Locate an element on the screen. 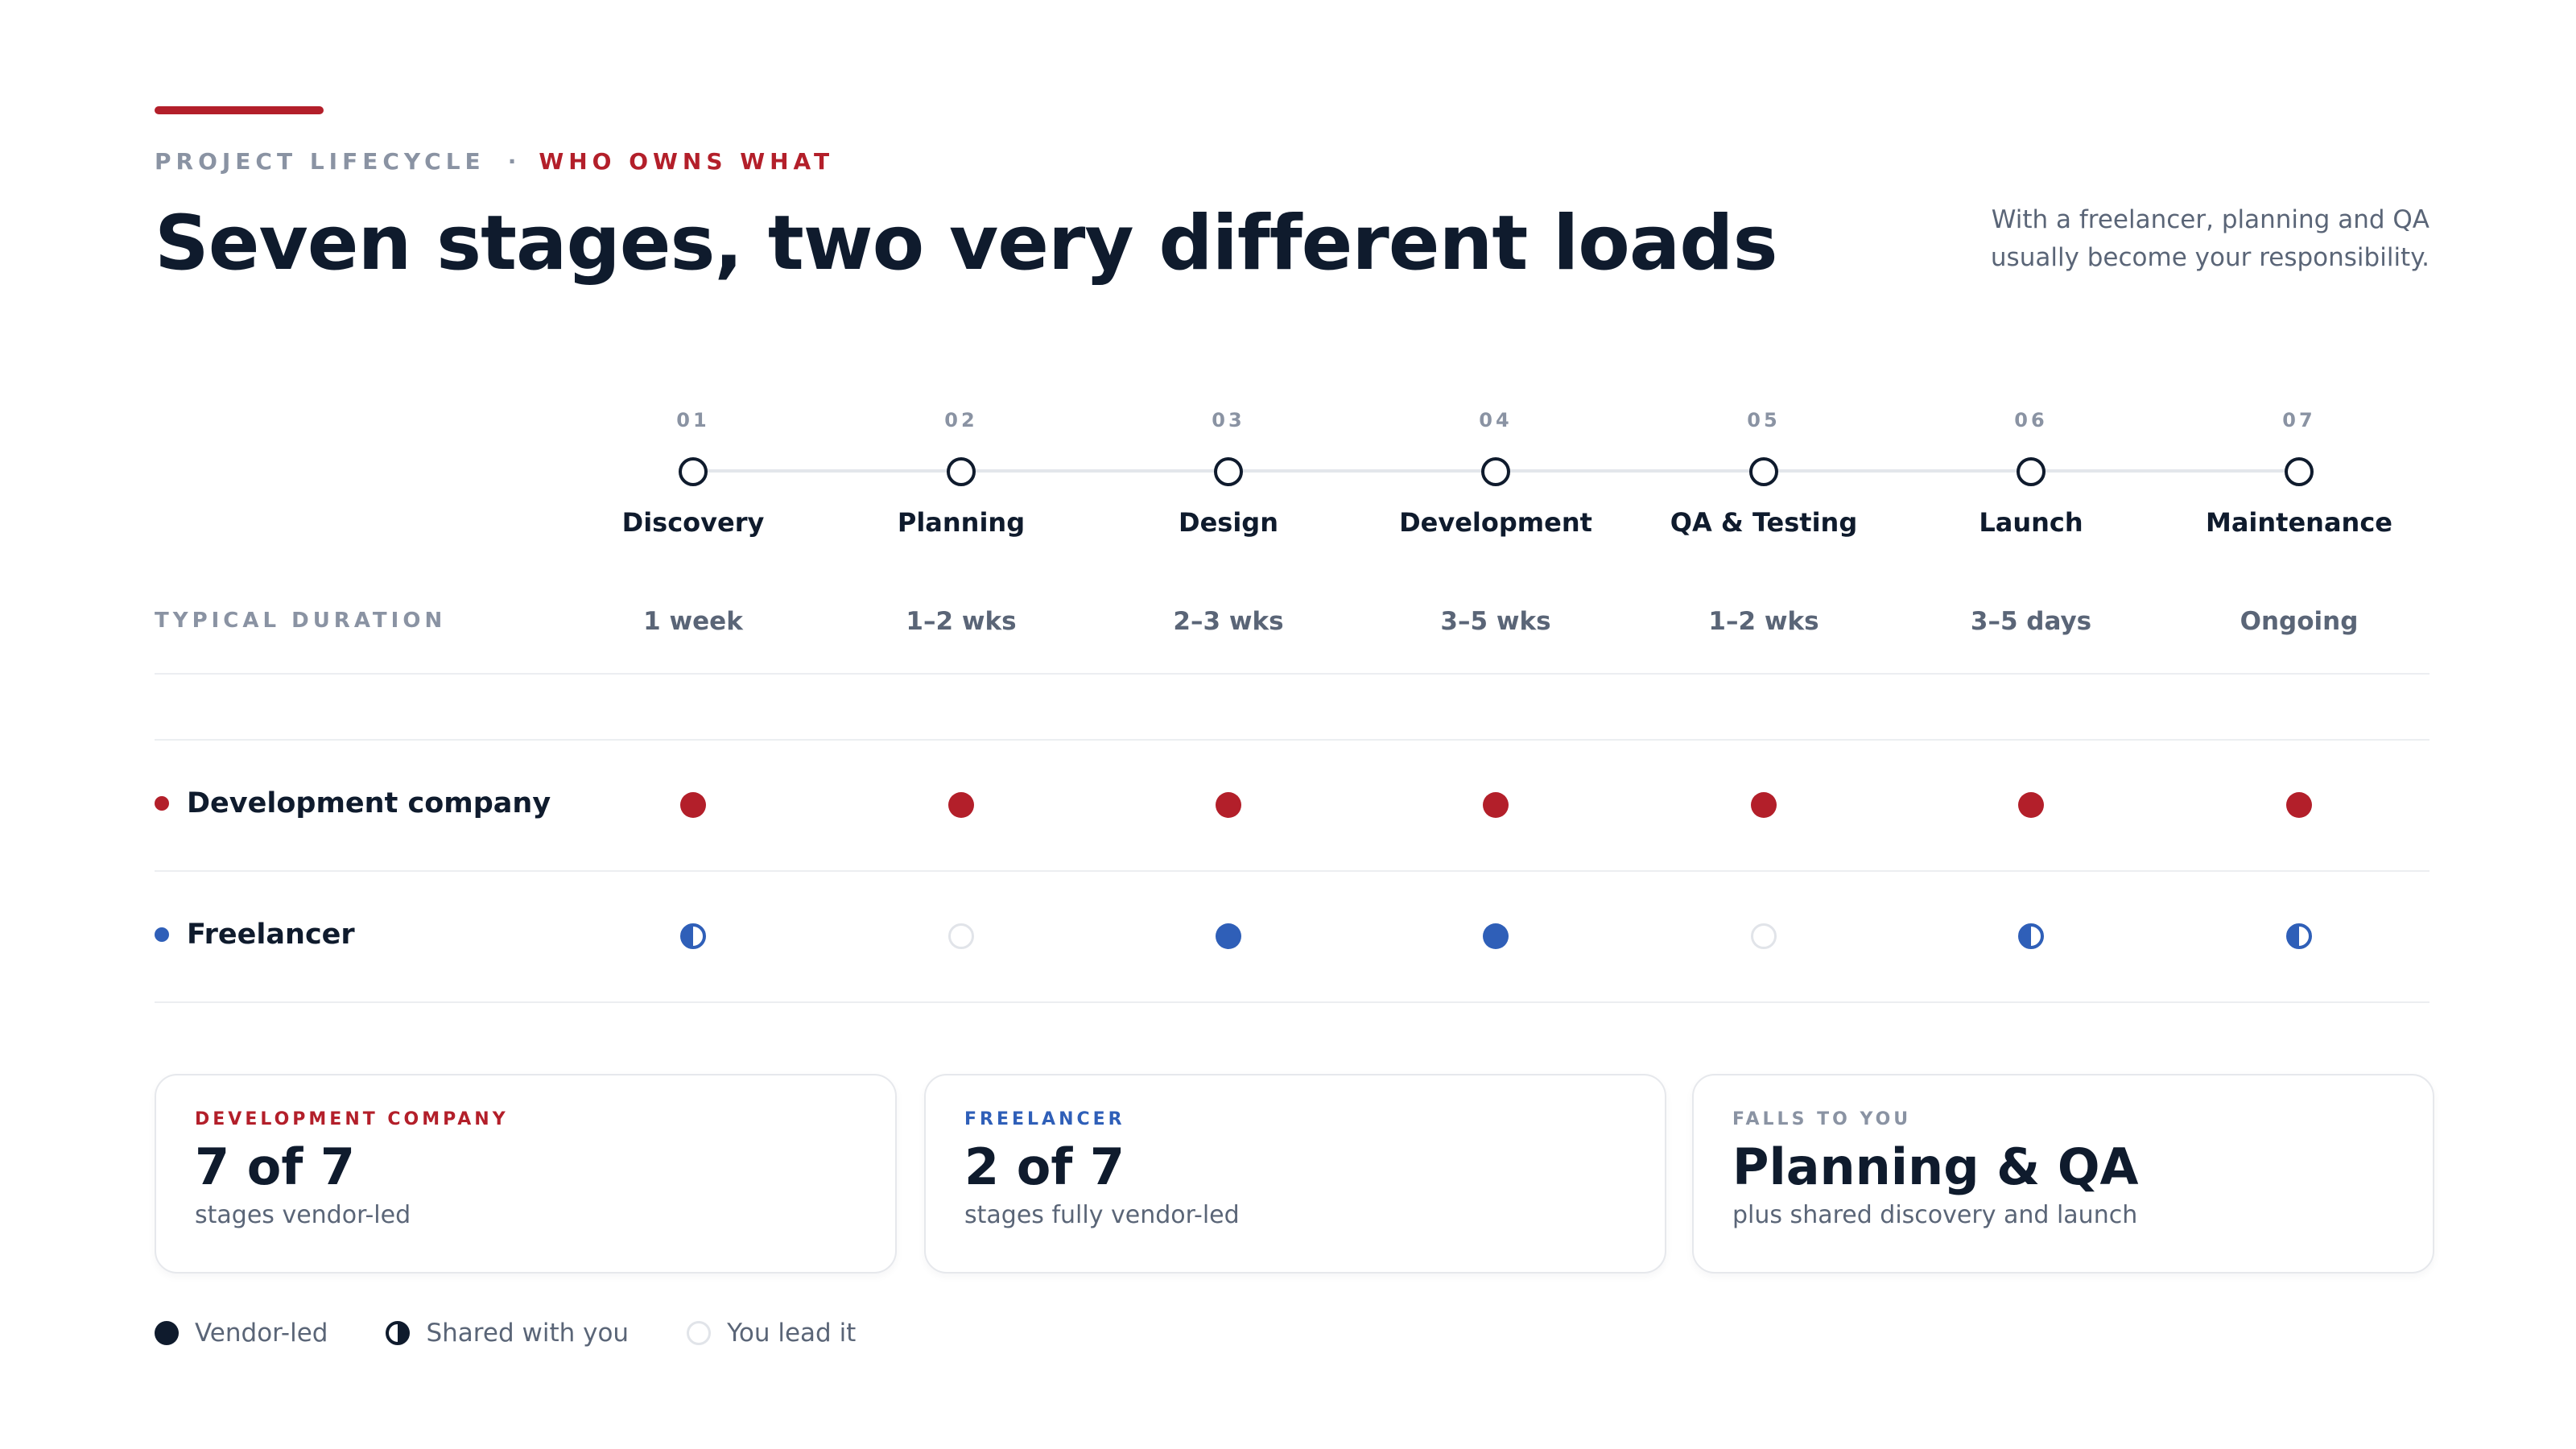  stage-name: QA & Testing is located at coordinates (1764, 522).